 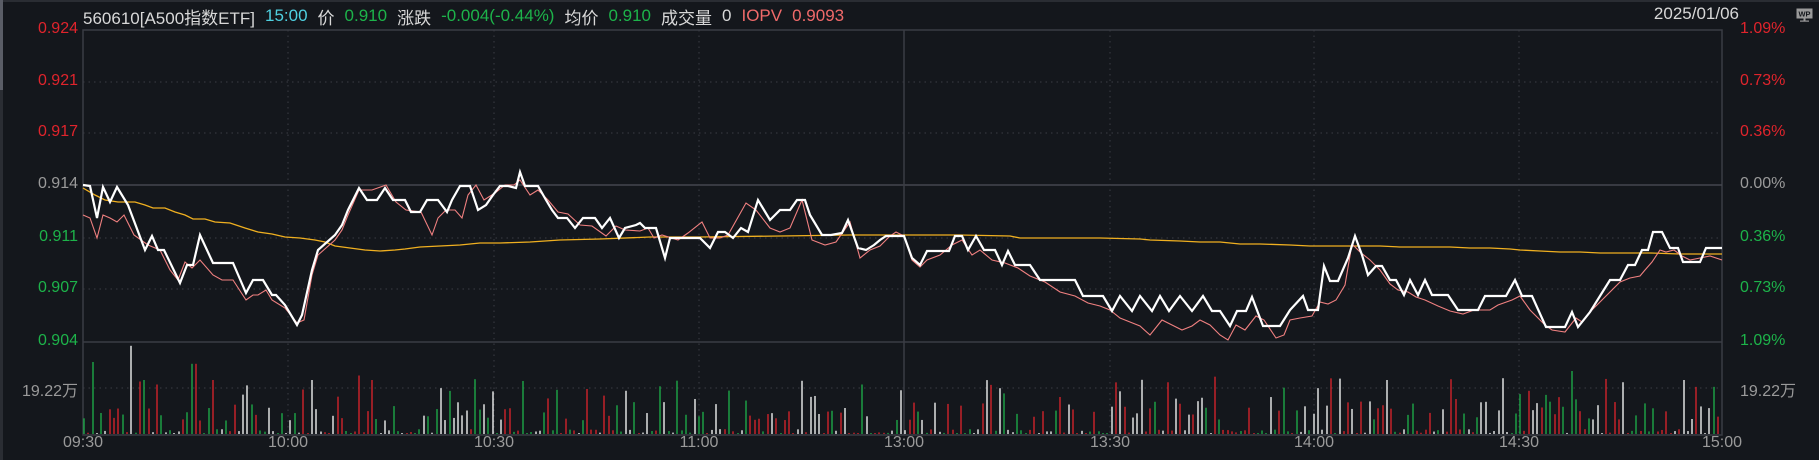 What do you see at coordinates (288, 442) in the screenshot?
I see `time-tick: 10:00` at bounding box center [288, 442].